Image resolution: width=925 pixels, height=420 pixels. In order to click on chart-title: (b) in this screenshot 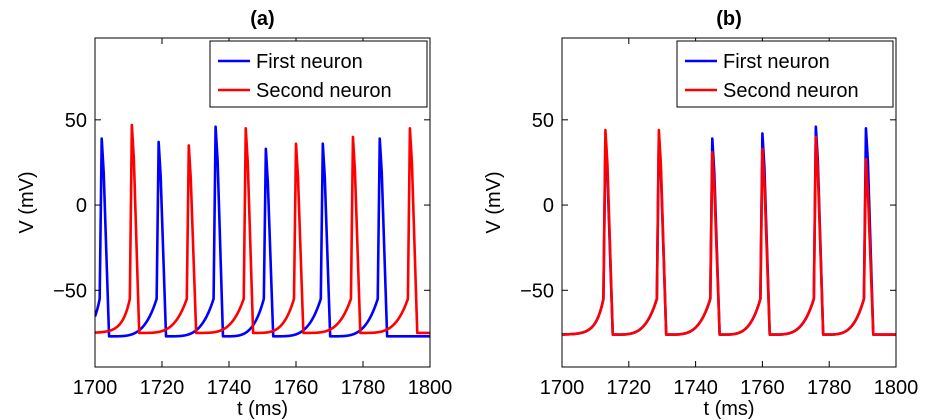, I will do `click(729, 19)`.